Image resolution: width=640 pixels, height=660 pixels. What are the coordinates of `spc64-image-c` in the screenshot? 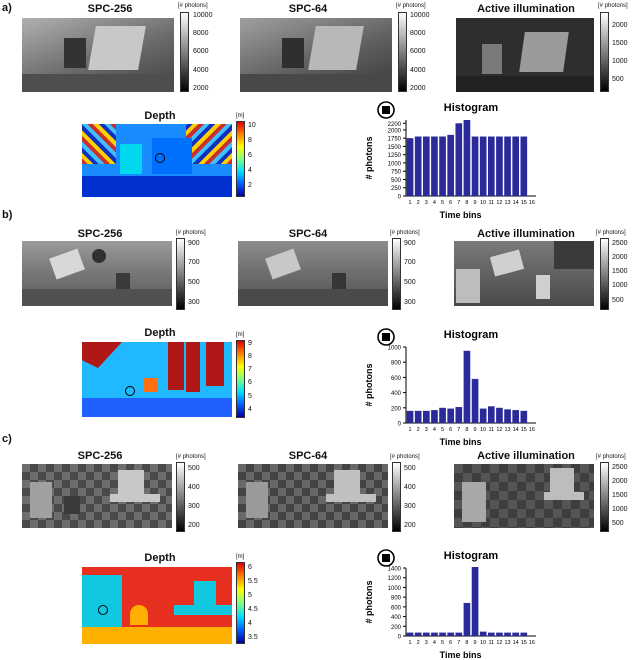 It's located at (313, 496).